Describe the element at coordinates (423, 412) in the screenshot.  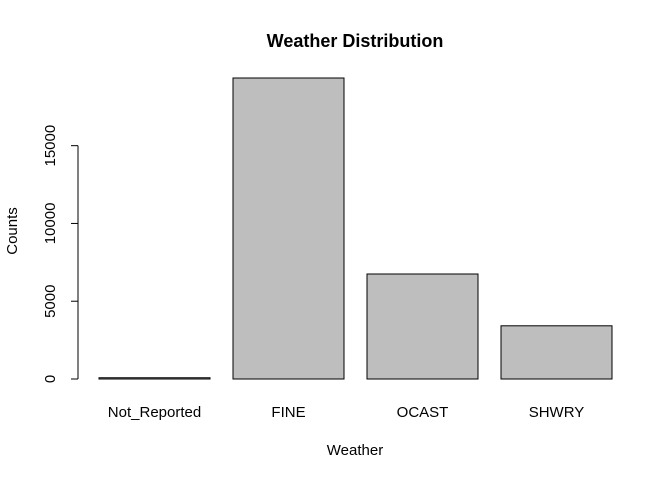
I see `x-tick-label: OCAST` at that location.